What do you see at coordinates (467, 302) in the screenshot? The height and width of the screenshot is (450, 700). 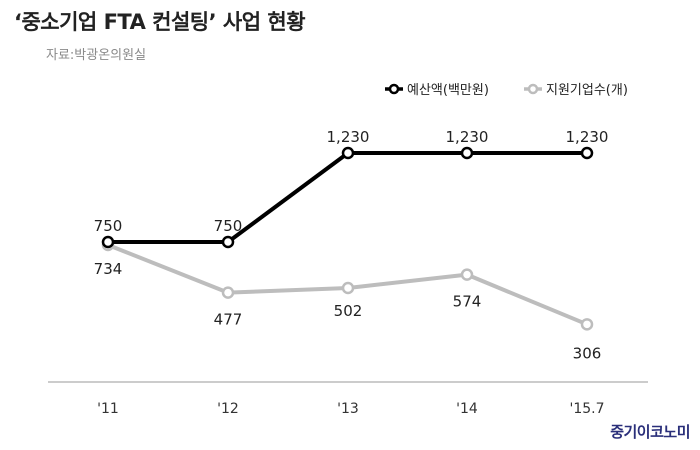 I see `data-label-companies: 574` at bounding box center [467, 302].